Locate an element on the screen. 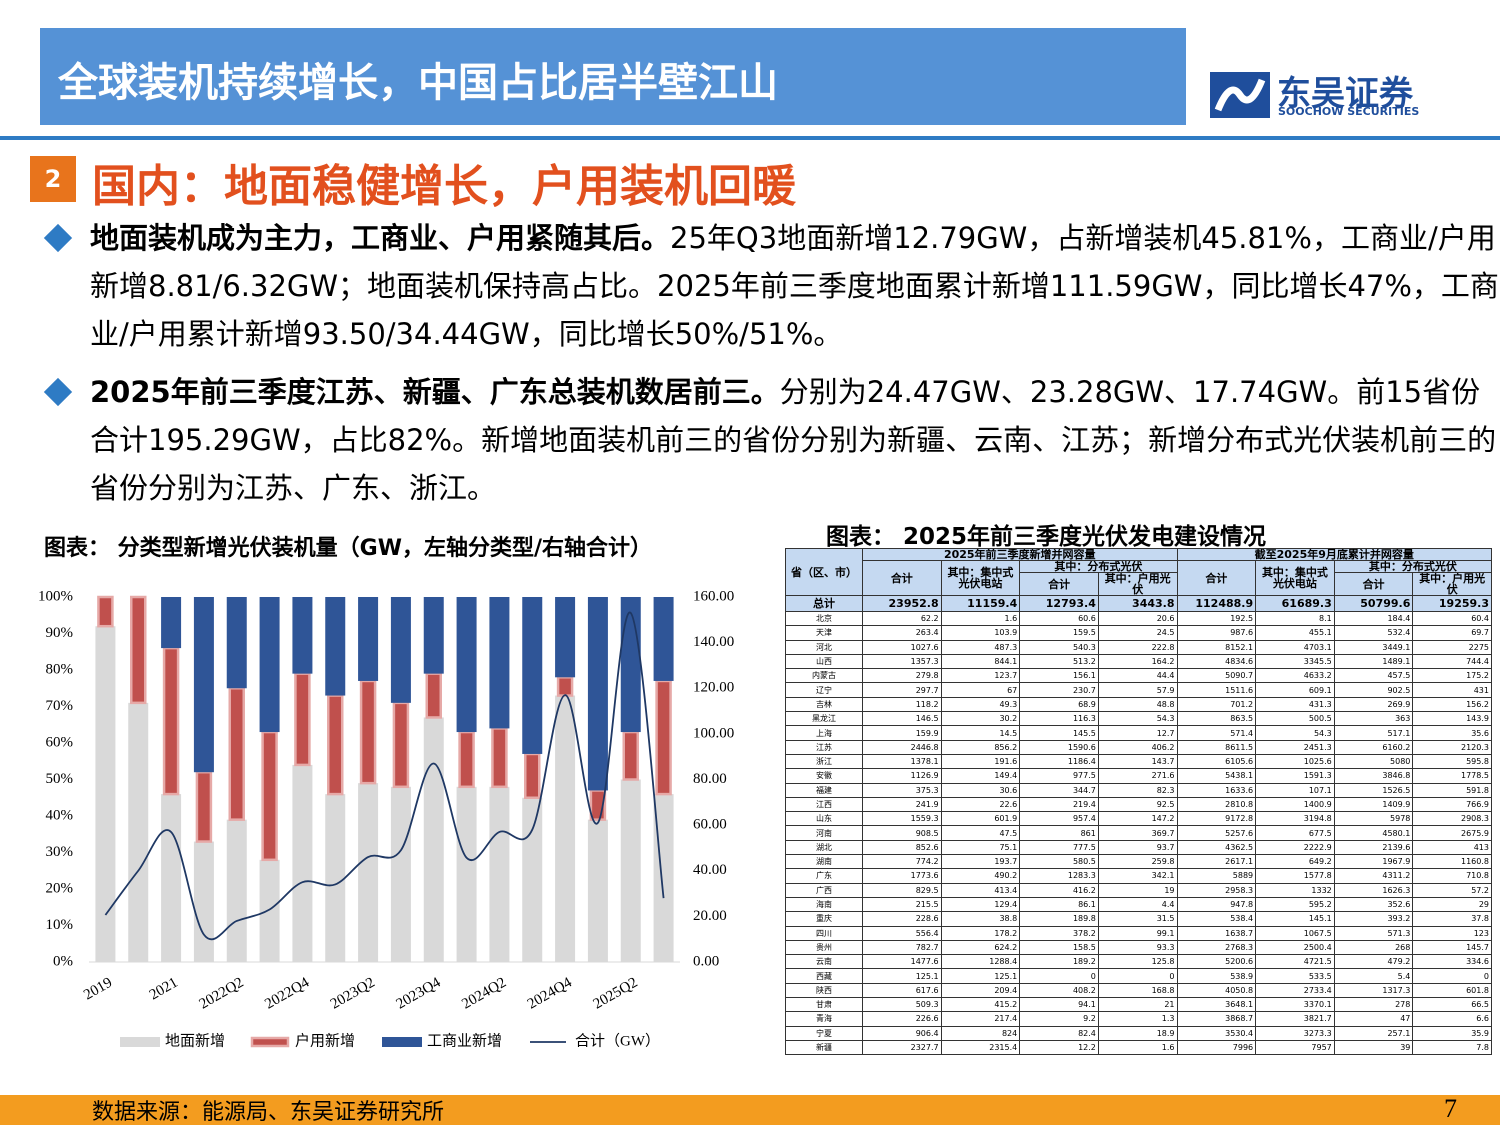 The height and width of the screenshot is (1126, 1500). cell: 6.6 is located at coordinates (1452, 1019).